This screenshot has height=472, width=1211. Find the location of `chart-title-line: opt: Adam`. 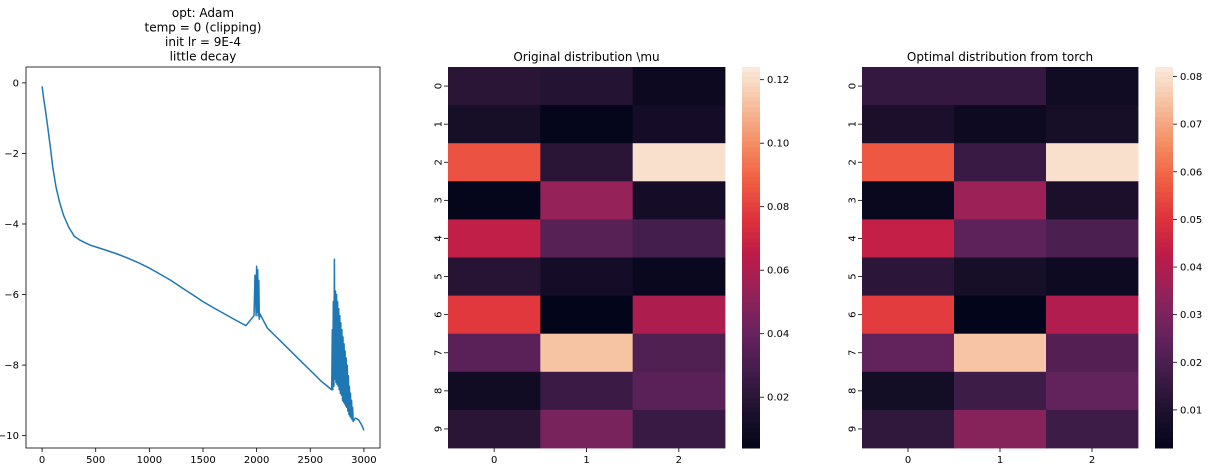

chart-title-line: opt: Adam is located at coordinates (203, 13).